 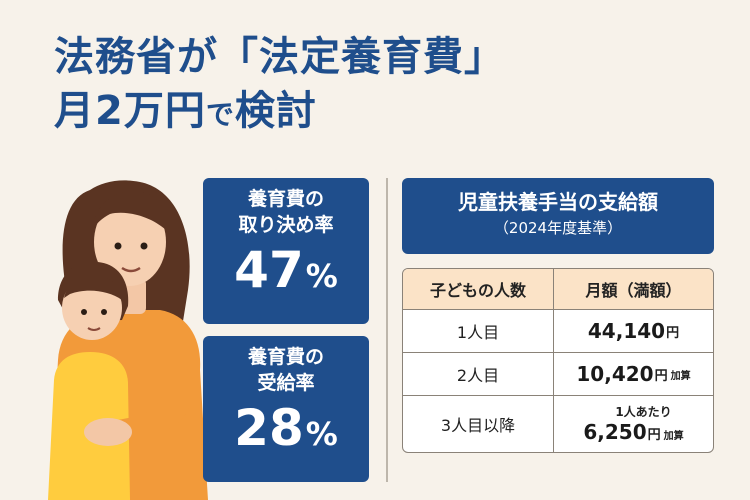 I want to click on table-row: 3人目以降 1人あたり 6,250円 加算, so click(x=558, y=423).